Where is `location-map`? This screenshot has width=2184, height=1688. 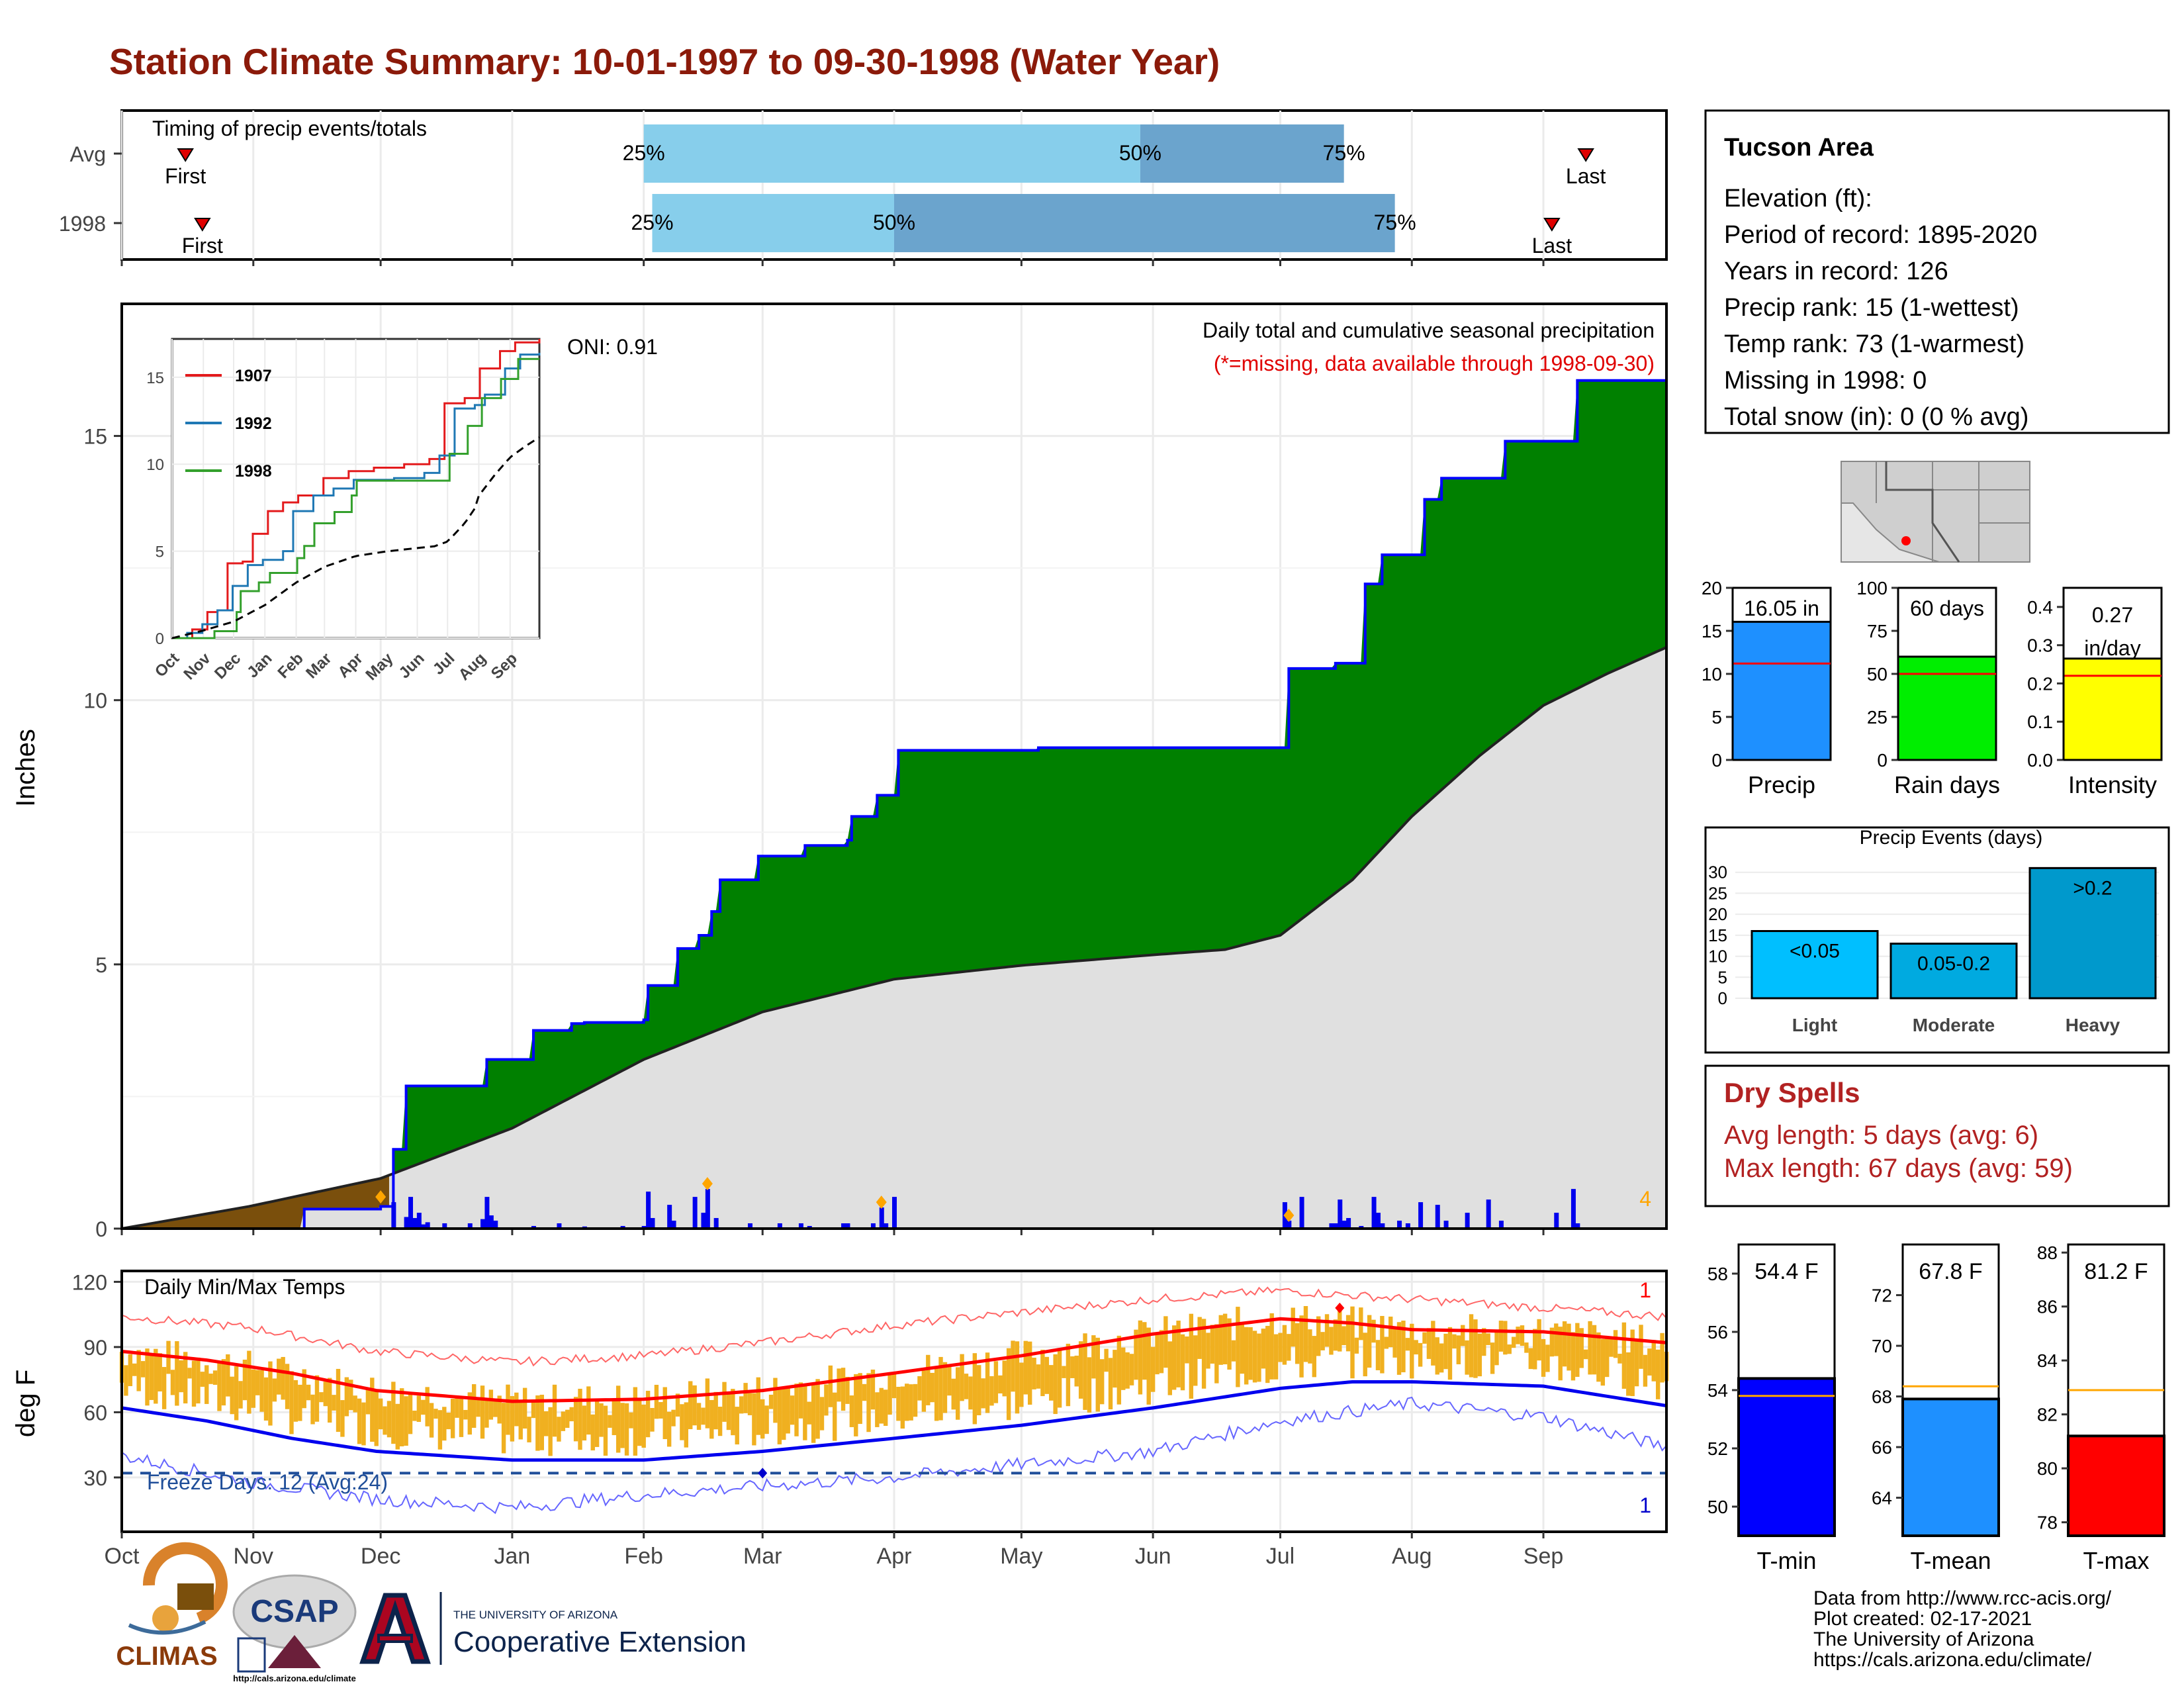 location-map is located at coordinates (1935, 512).